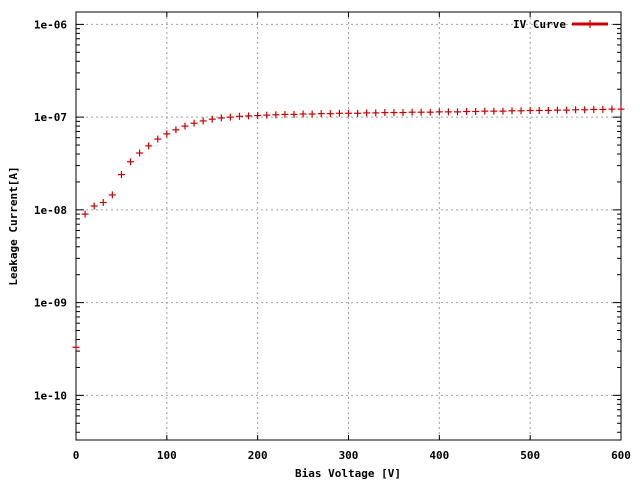 Image resolution: width=640 pixels, height=480 pixels. Describe the element at coordinates (167, 455) in the screenshot. I see `x-tick-label: 100` at that location.